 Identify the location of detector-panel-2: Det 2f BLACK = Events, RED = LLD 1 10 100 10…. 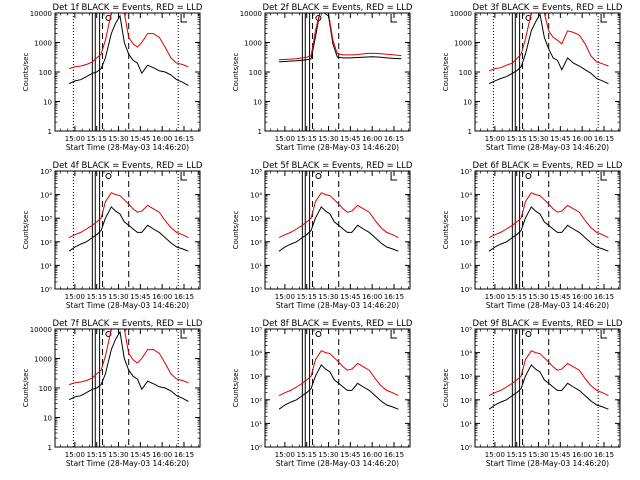
(322, 77).